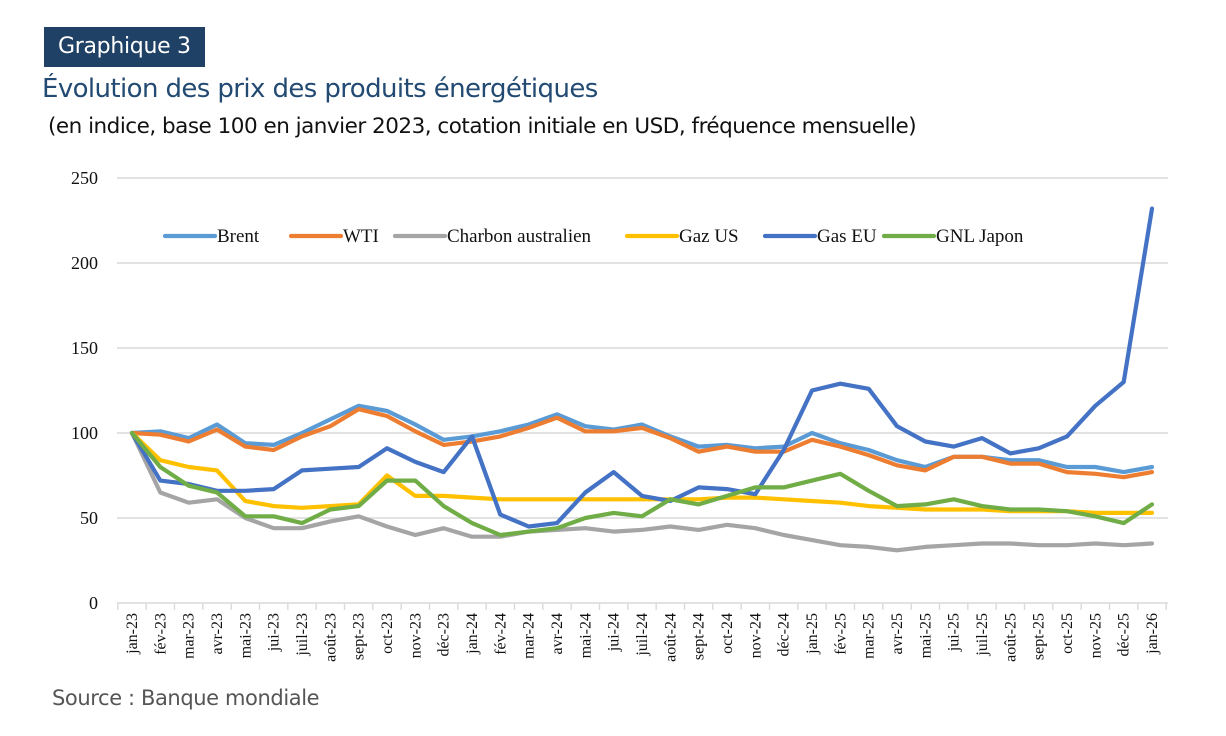  Describe the element at coordinates (444, 635) in the screenshot. I see `x-tick-label: déc-23` at that location.